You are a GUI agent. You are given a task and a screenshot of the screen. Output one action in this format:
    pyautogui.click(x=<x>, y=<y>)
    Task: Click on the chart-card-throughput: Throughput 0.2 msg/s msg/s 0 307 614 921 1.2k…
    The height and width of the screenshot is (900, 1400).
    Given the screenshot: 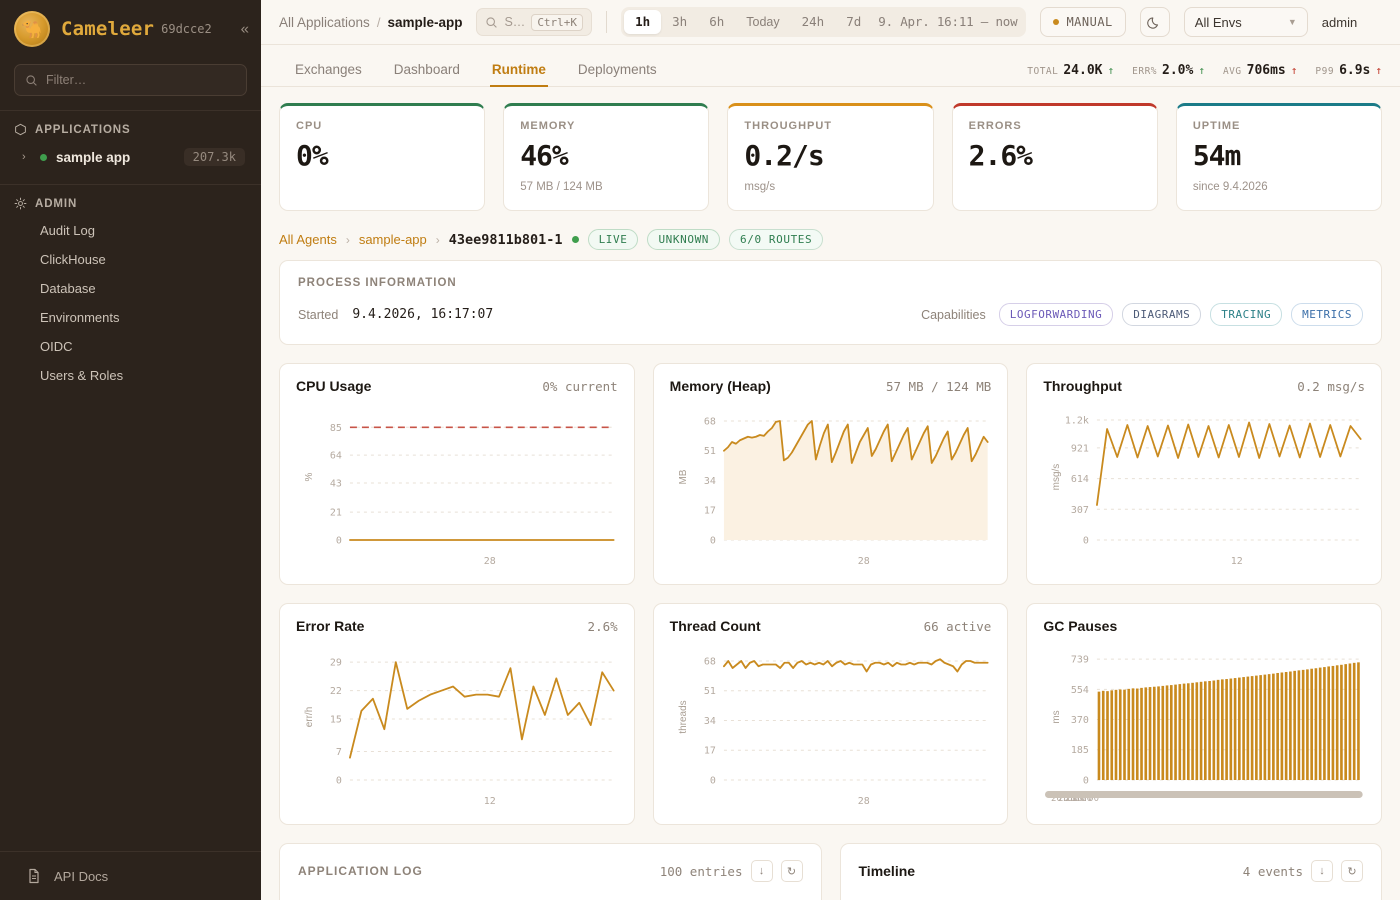 What is the action you would take?
    pyautogui.click(x=1204, y=474)
    